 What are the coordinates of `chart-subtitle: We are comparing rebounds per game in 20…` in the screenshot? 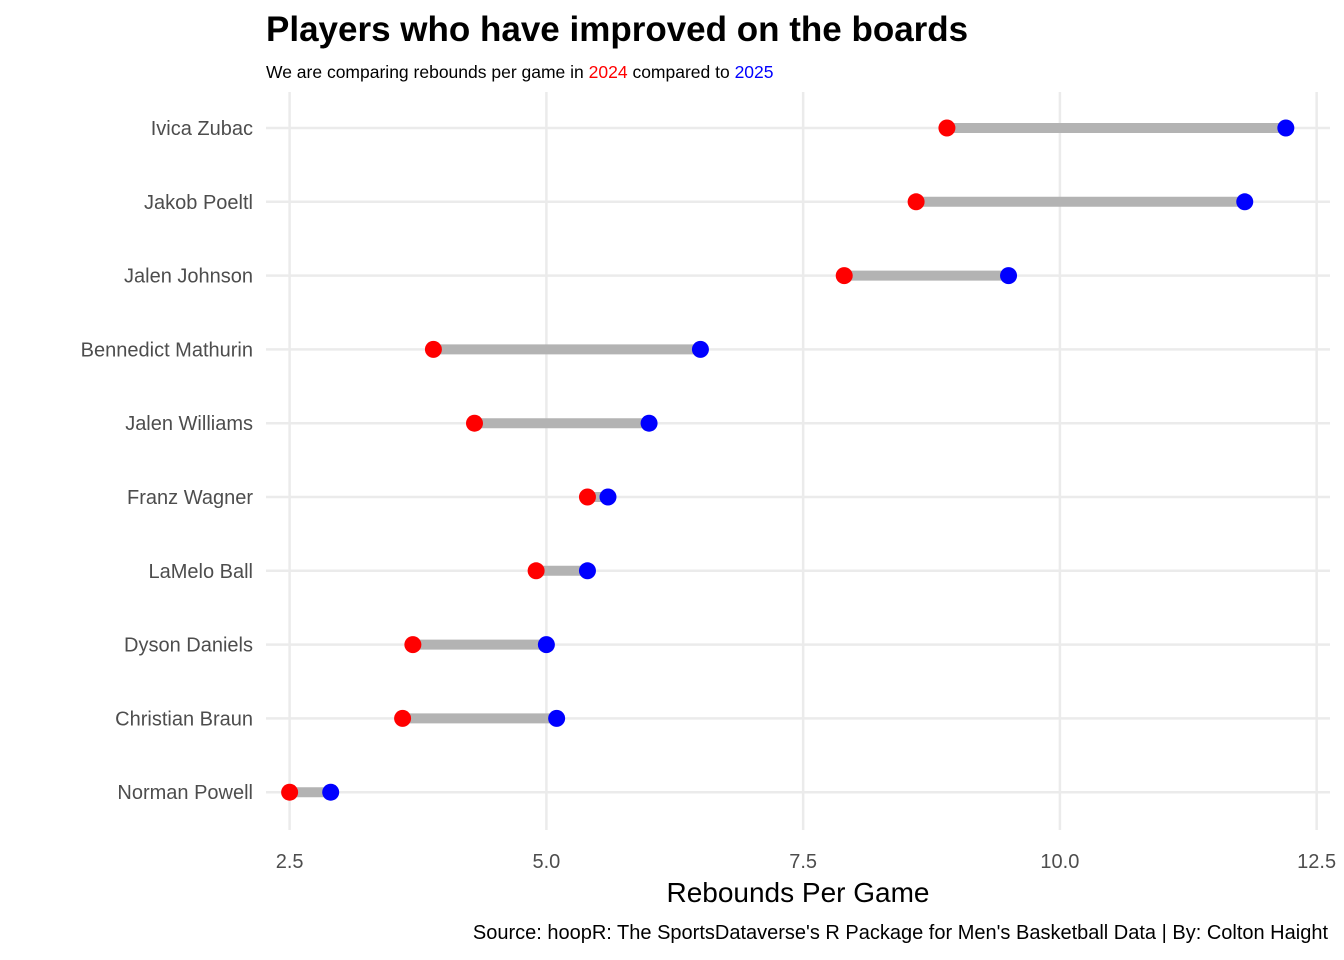 It's located at (520, 72).